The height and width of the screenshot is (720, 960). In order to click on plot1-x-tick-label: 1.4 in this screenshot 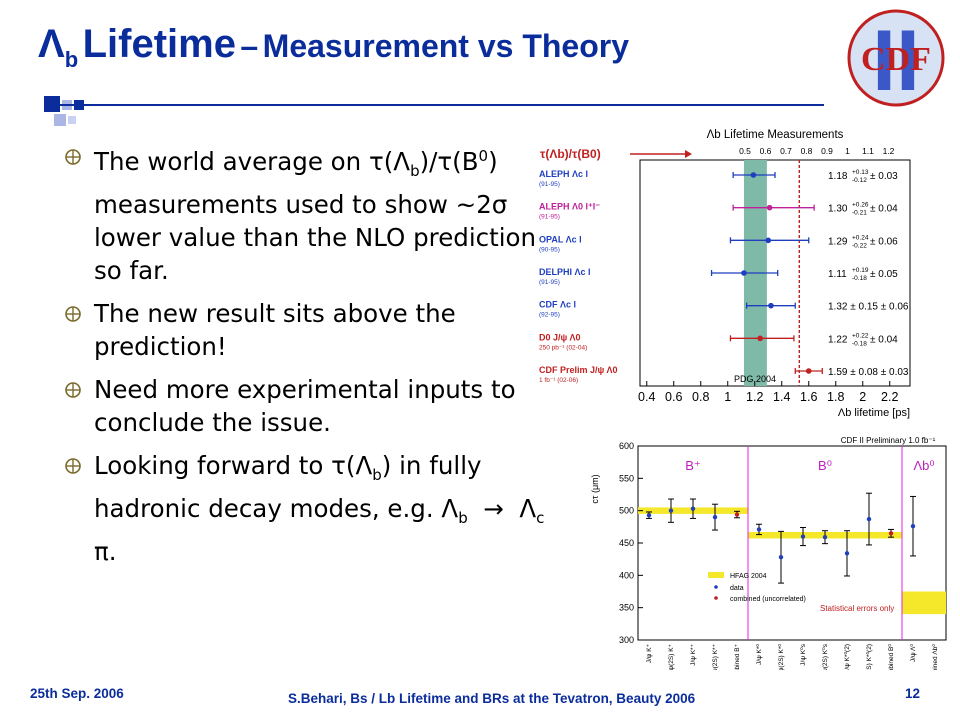, I will do `click(781, 397)`.